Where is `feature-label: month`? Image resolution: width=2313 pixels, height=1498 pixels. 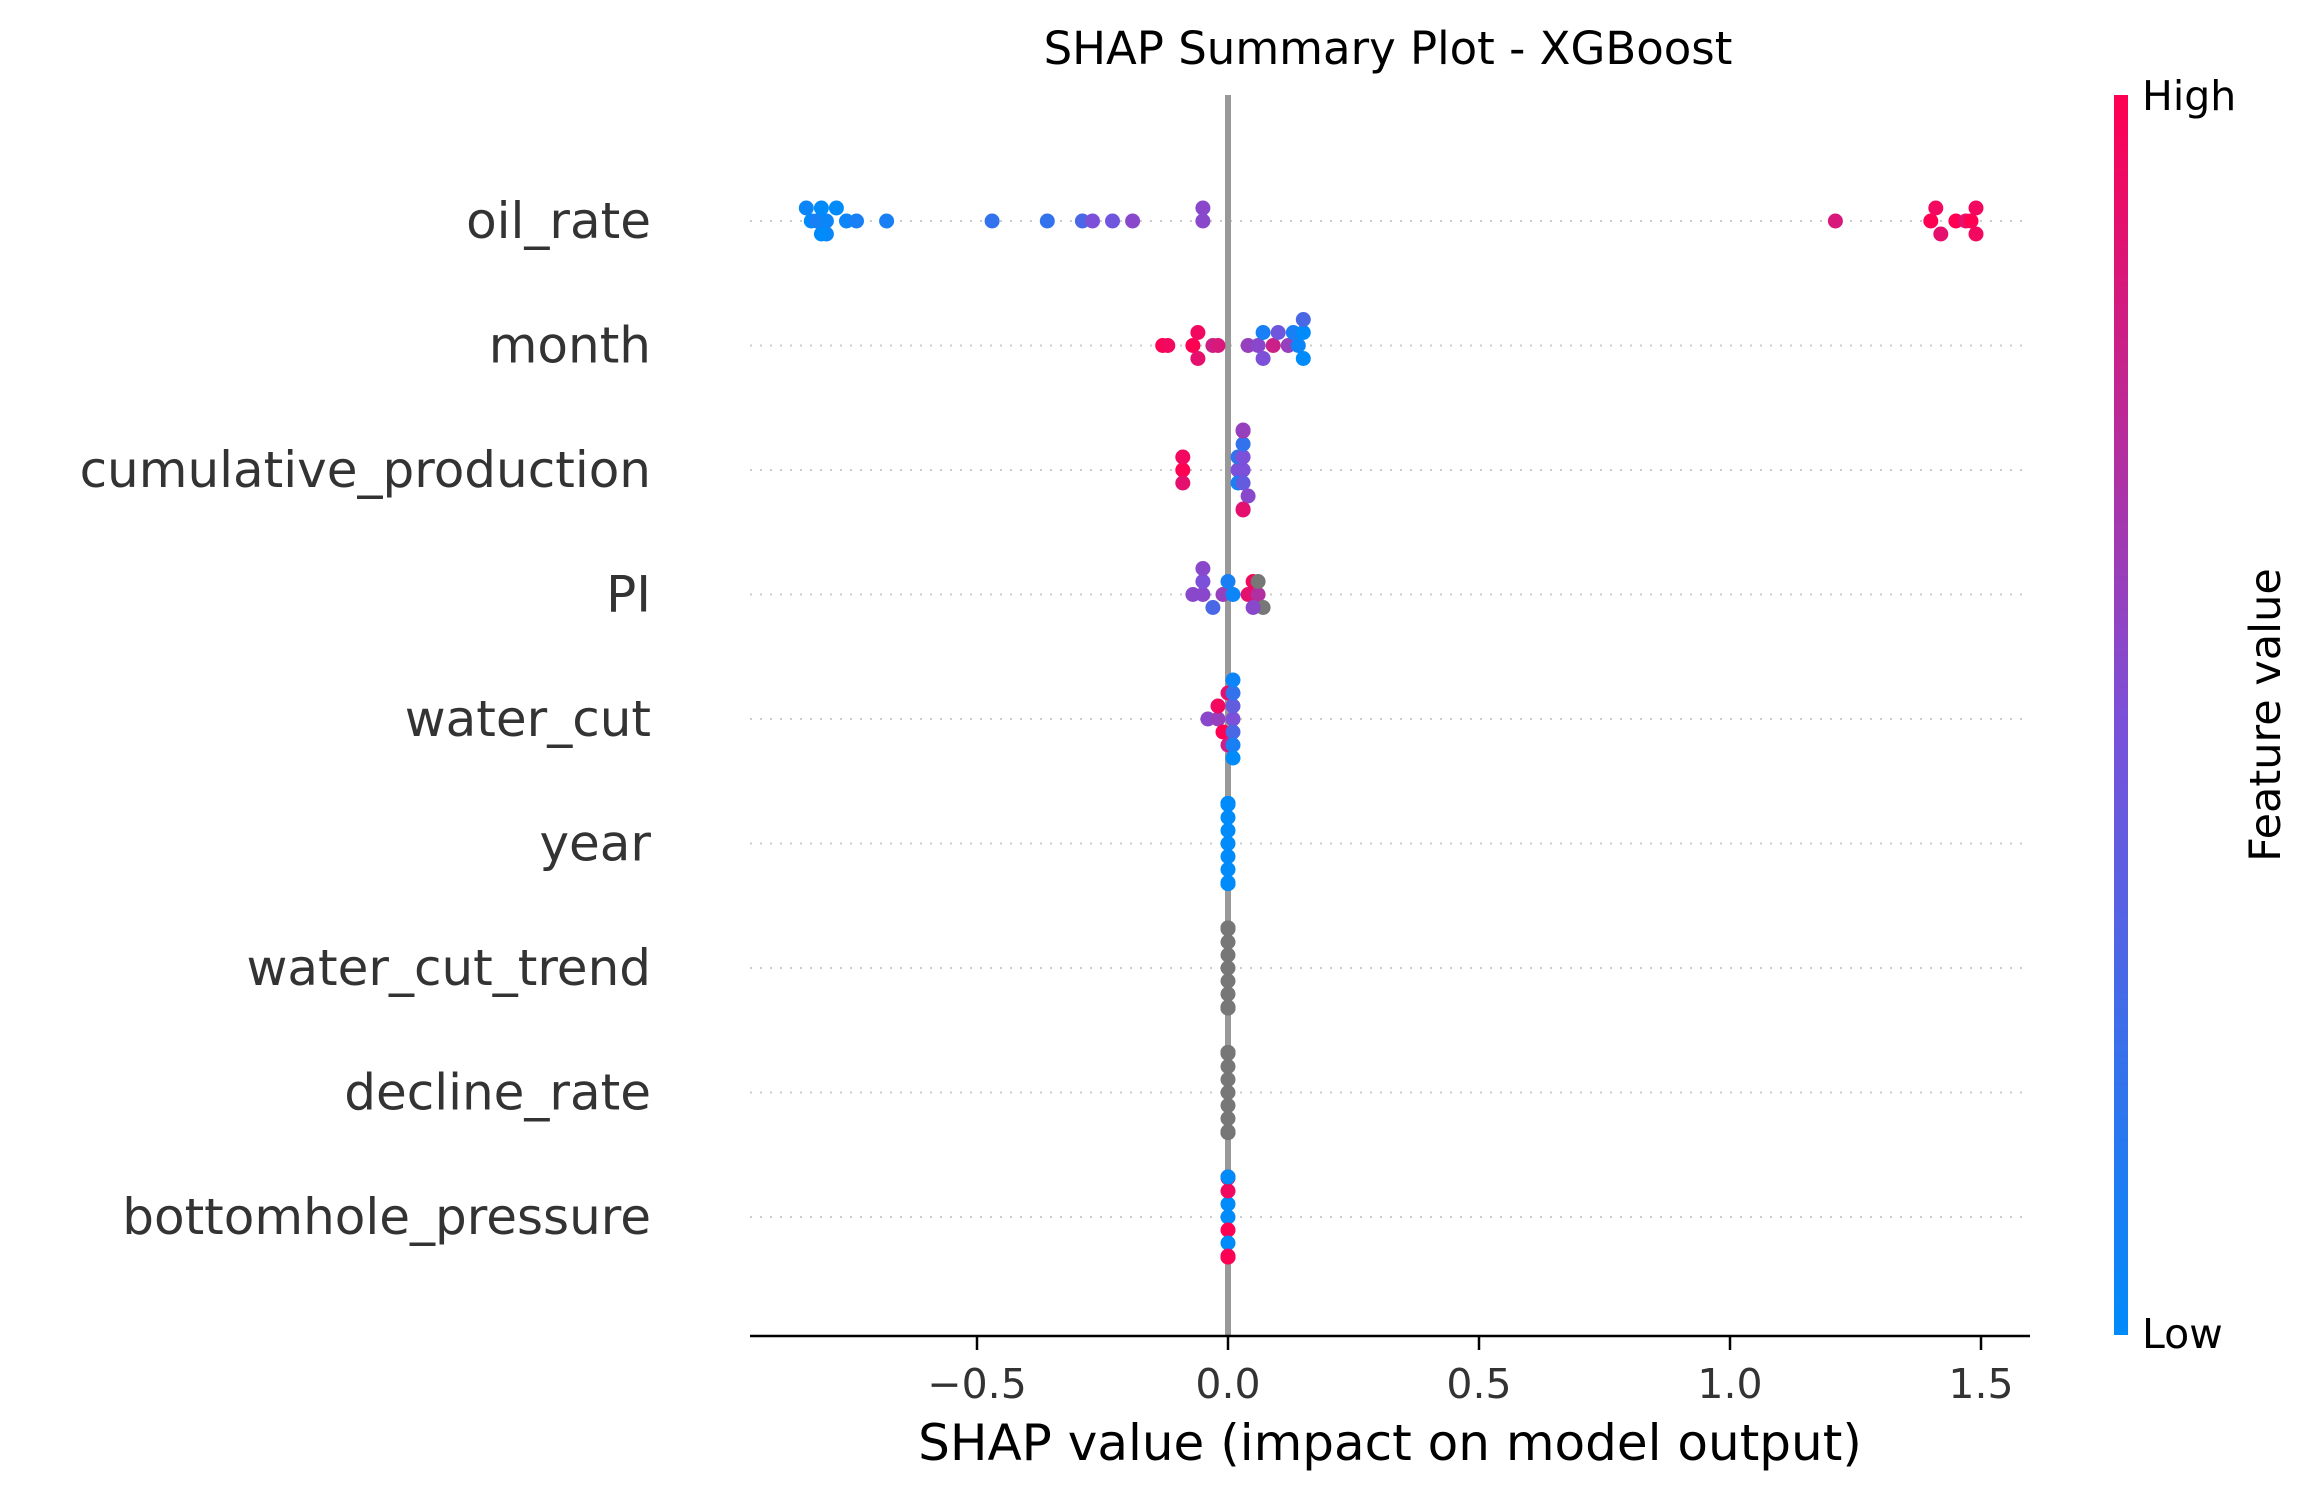
feature-label: month is located at coordinates (570, 346).